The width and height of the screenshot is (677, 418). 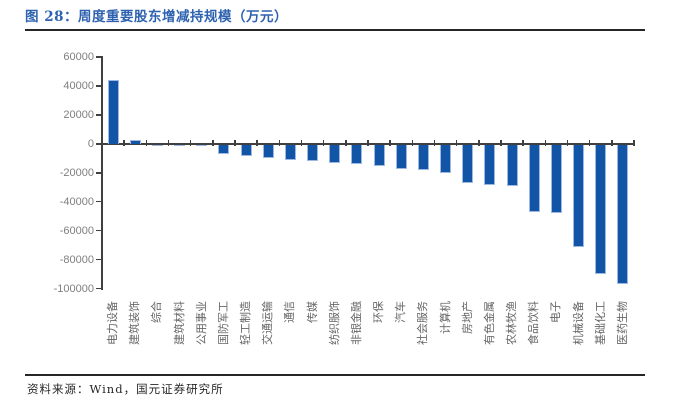 I want to click on x-category-label: 农林牧渔, so click(x=512, y=323).